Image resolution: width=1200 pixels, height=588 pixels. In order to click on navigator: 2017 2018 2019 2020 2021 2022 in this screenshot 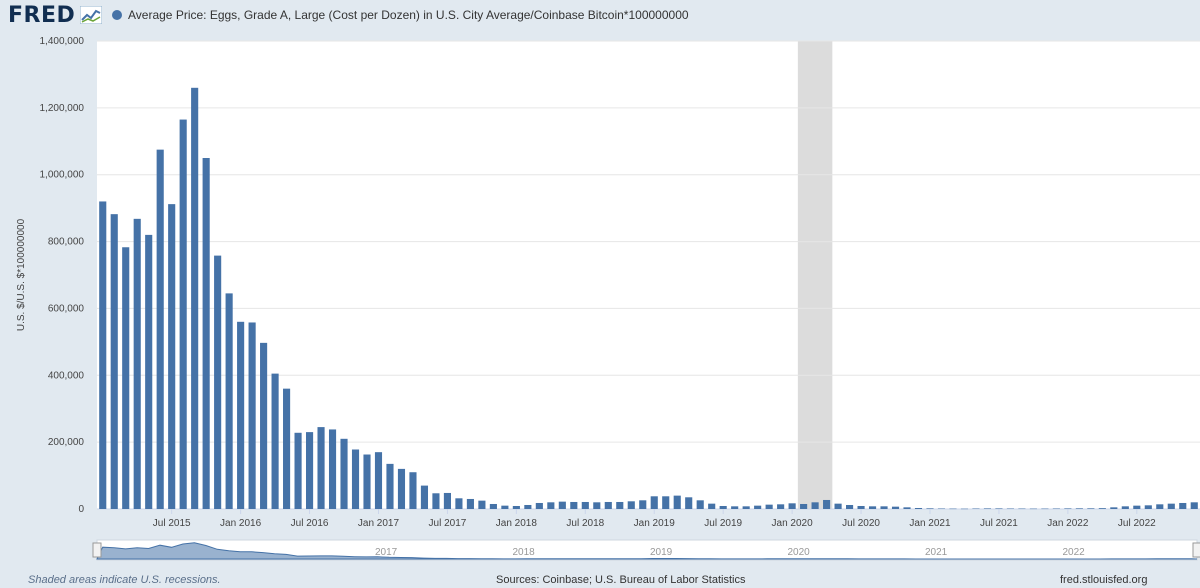, I will do `click(600, 550)`.